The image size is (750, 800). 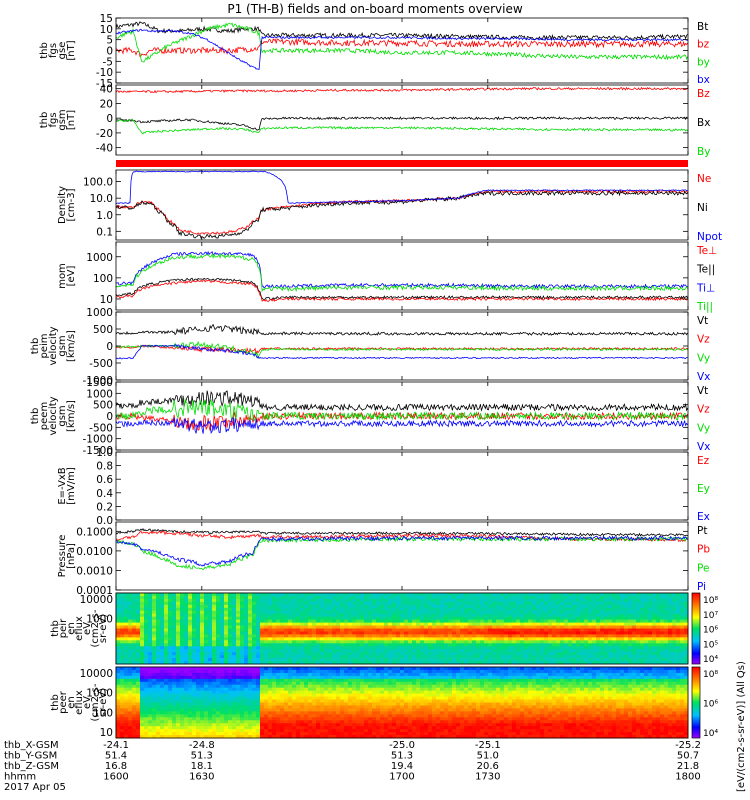 What do you see at coordinates (71, 486) in the screenshot?
I see `y-axis-label: [mV/m]` at bounding box center [71, 486].